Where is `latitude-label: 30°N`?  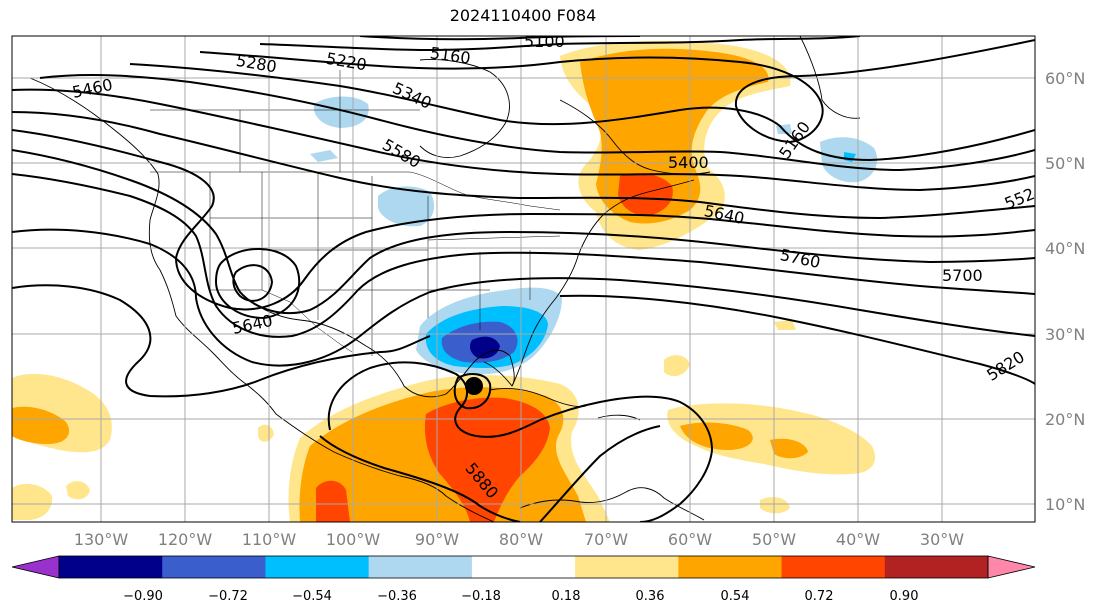
latitude-label: 30°N is located at coordinates (1065, 334).